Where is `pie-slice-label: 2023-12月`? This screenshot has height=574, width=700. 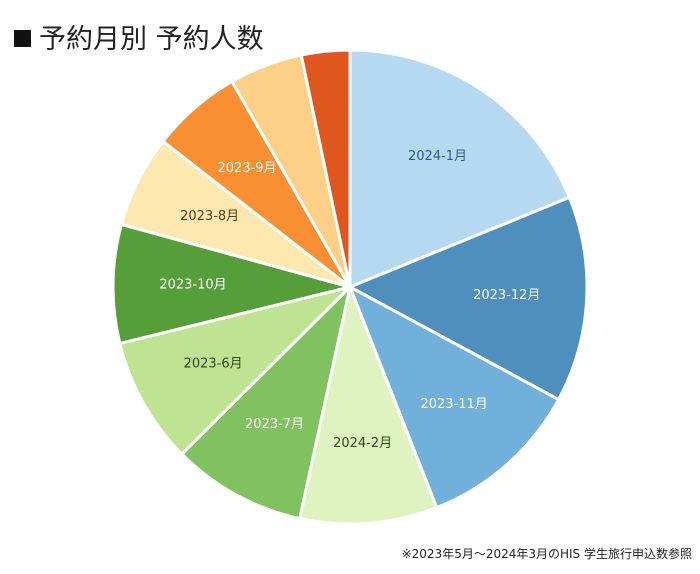 pie-slice-label: 2023-12月 is located at coordinates (506, 295).